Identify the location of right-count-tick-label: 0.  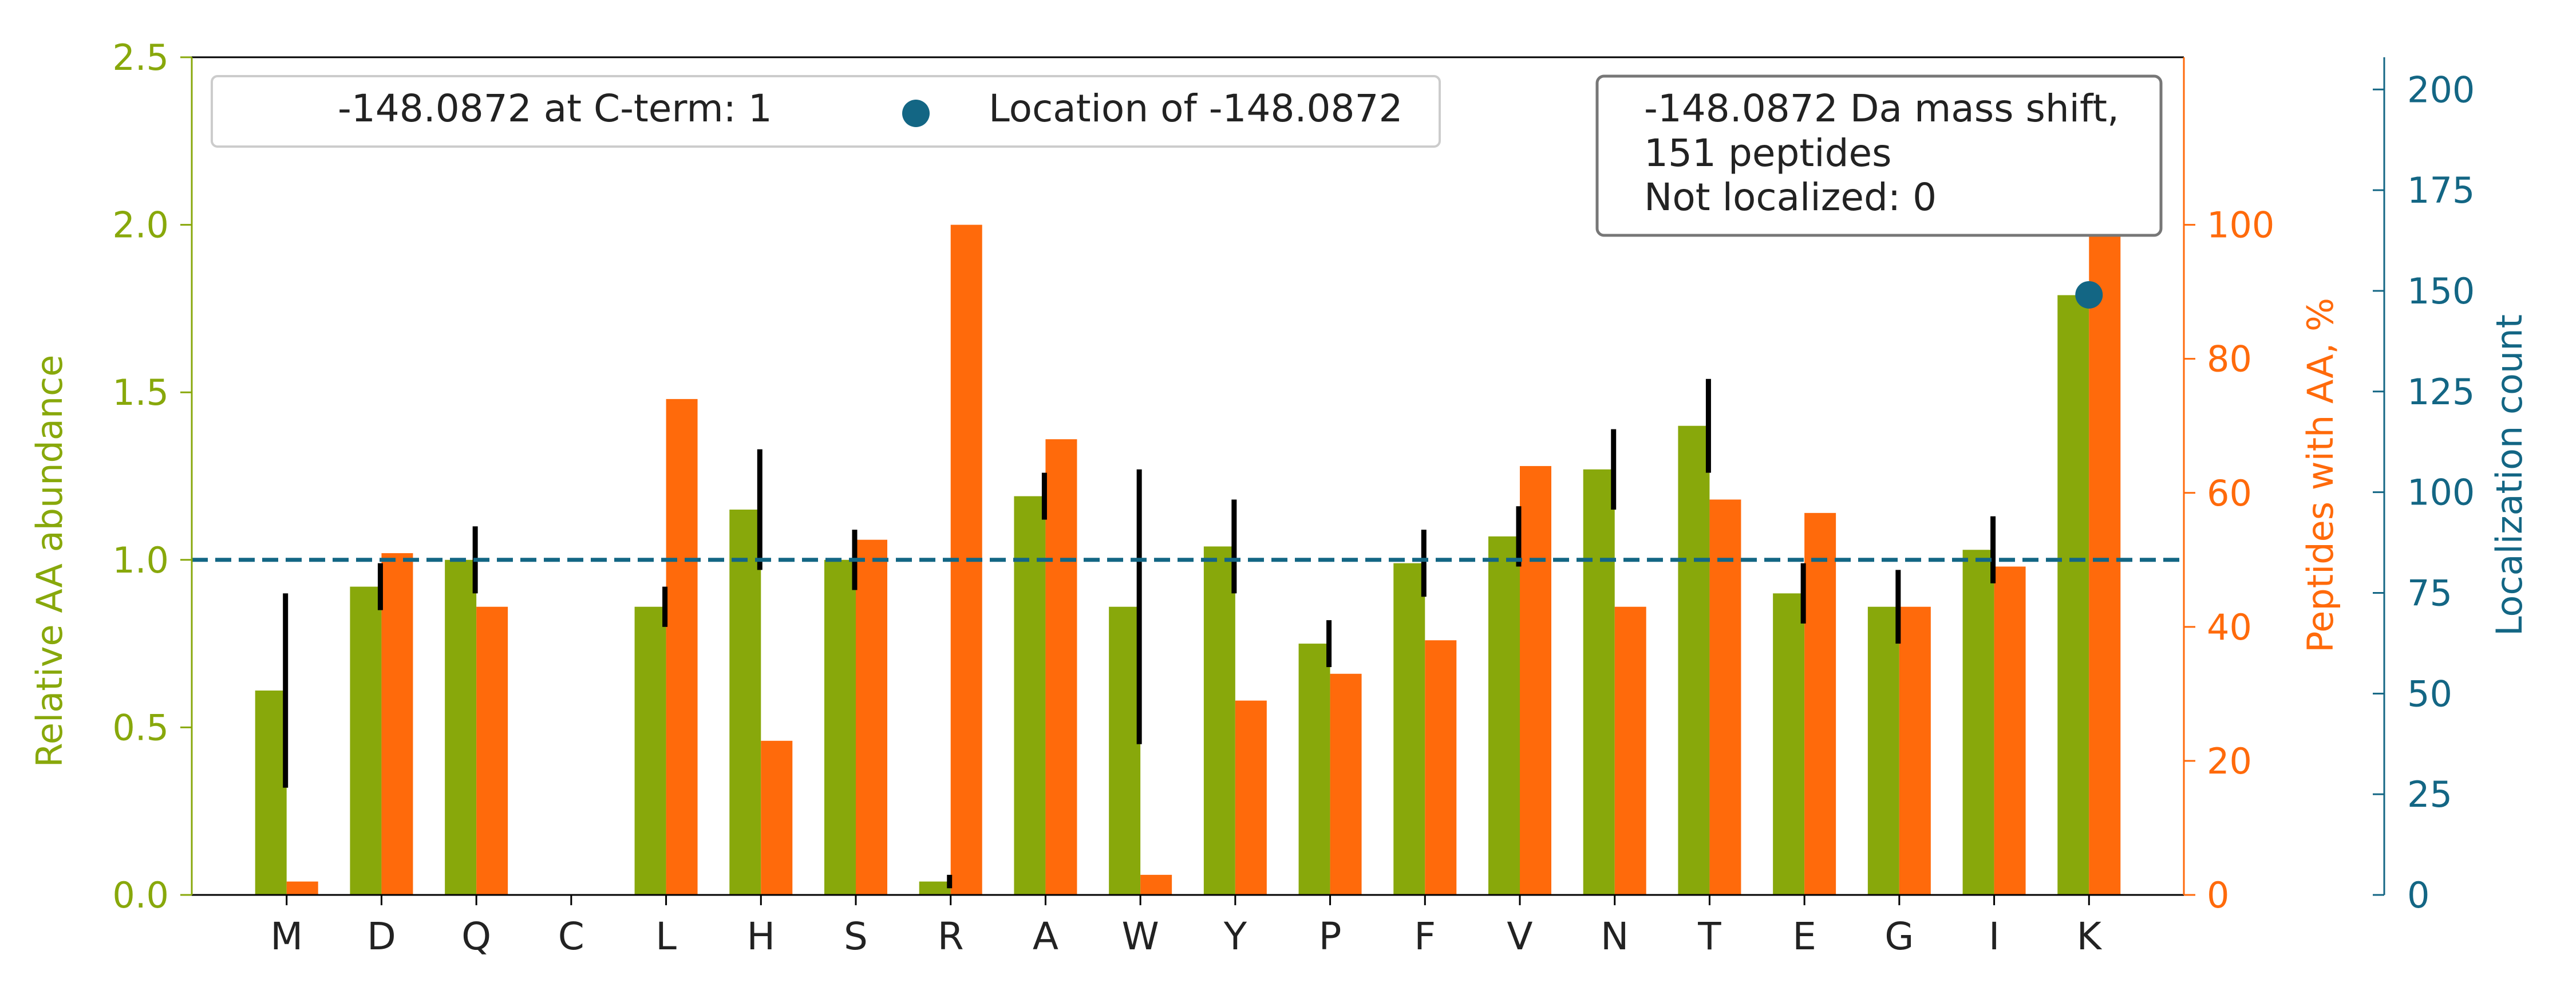
(2418, 895).